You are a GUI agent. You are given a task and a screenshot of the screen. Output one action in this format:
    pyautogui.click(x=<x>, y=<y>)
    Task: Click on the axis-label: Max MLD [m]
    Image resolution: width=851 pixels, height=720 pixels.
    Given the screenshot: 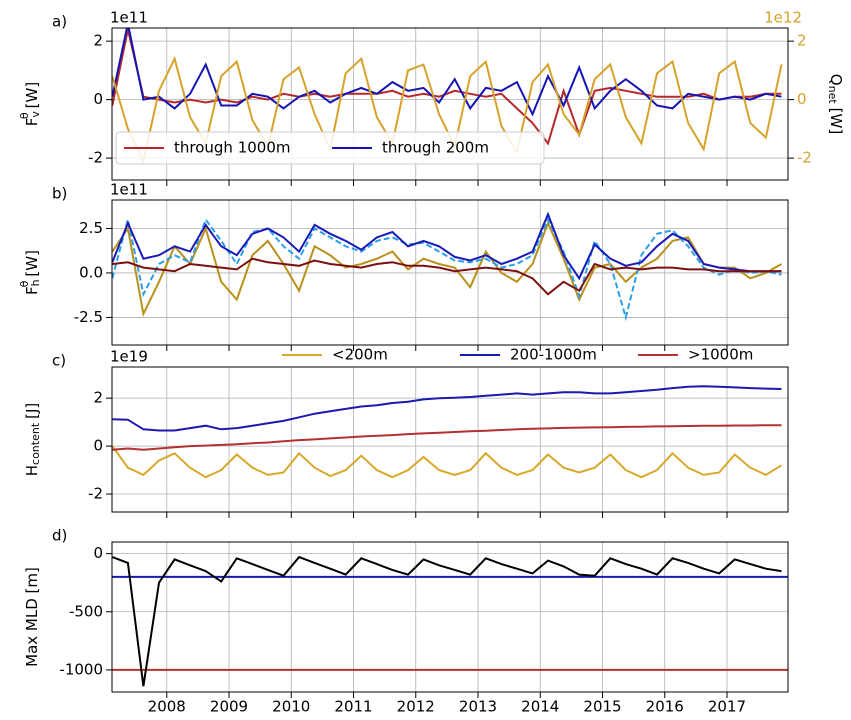 What is the action you would take?
    pyautogui.click(x=32, y=617)
    